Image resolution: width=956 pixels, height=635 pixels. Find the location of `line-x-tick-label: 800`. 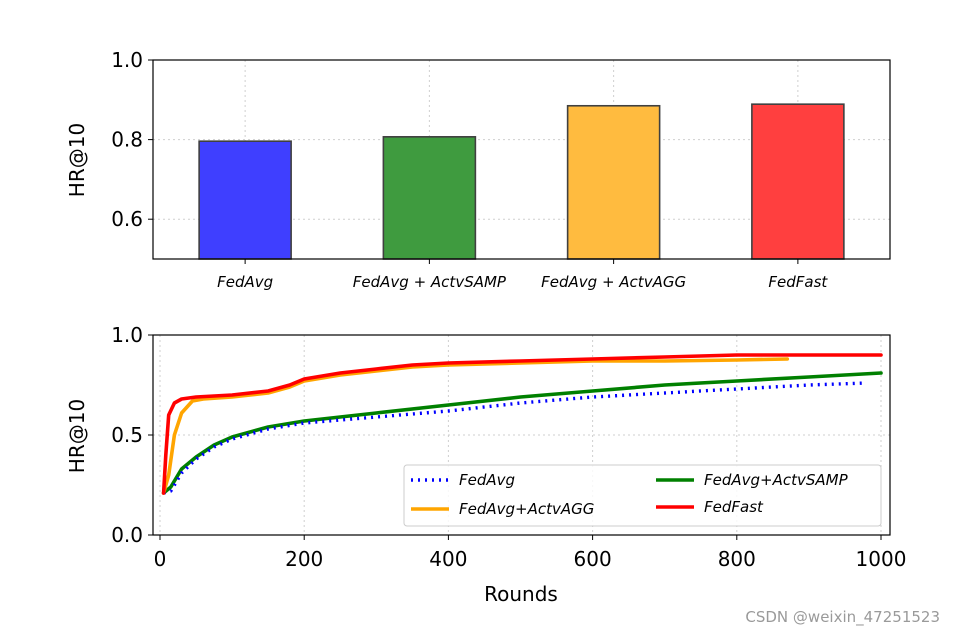

line-x-tick-label: 800 is located at coordinates (737, 559).